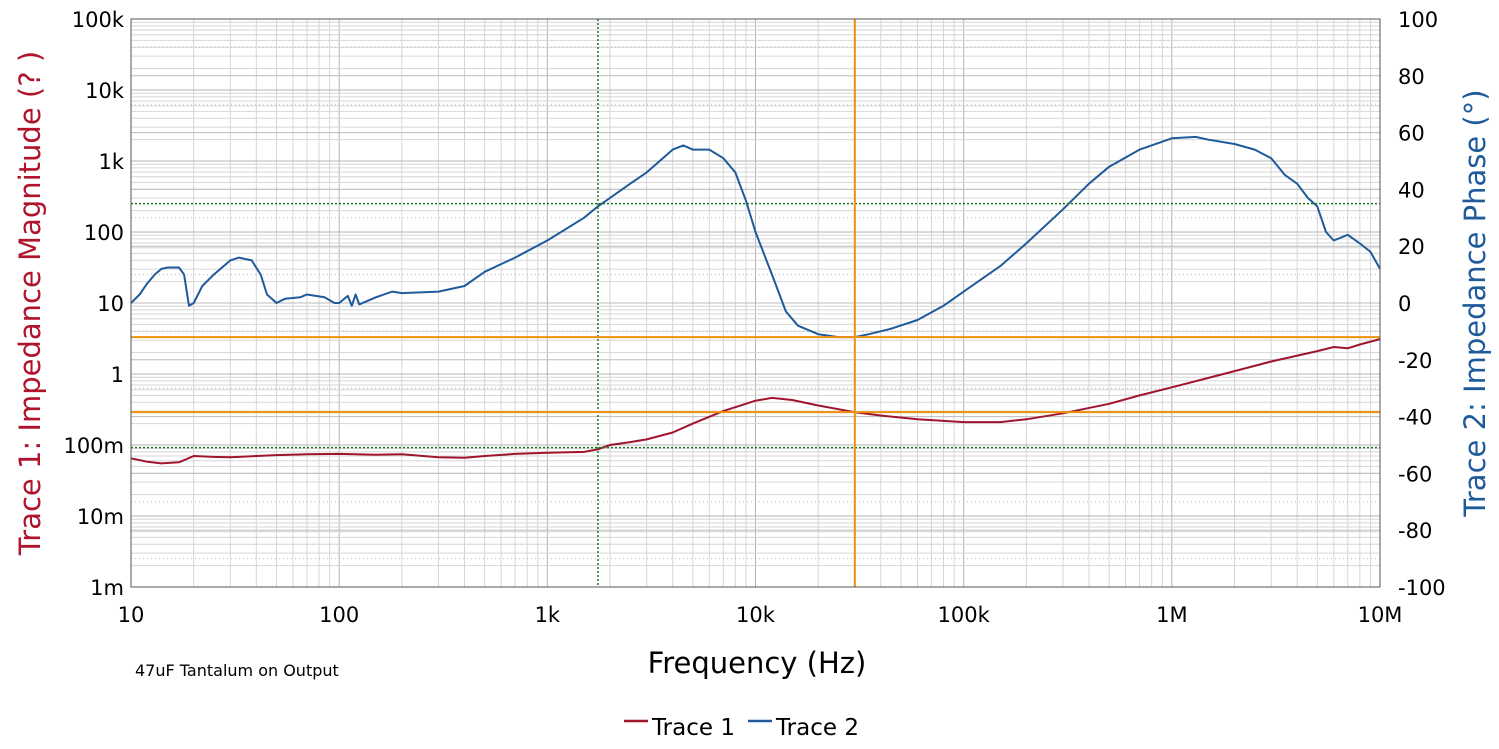 This screenshot has height=749, width=1499. What do you see at coordinates (1411, 247) in the screenshot?
I see `y-right-tick-label: 20` at bounding box center [1411, 247].